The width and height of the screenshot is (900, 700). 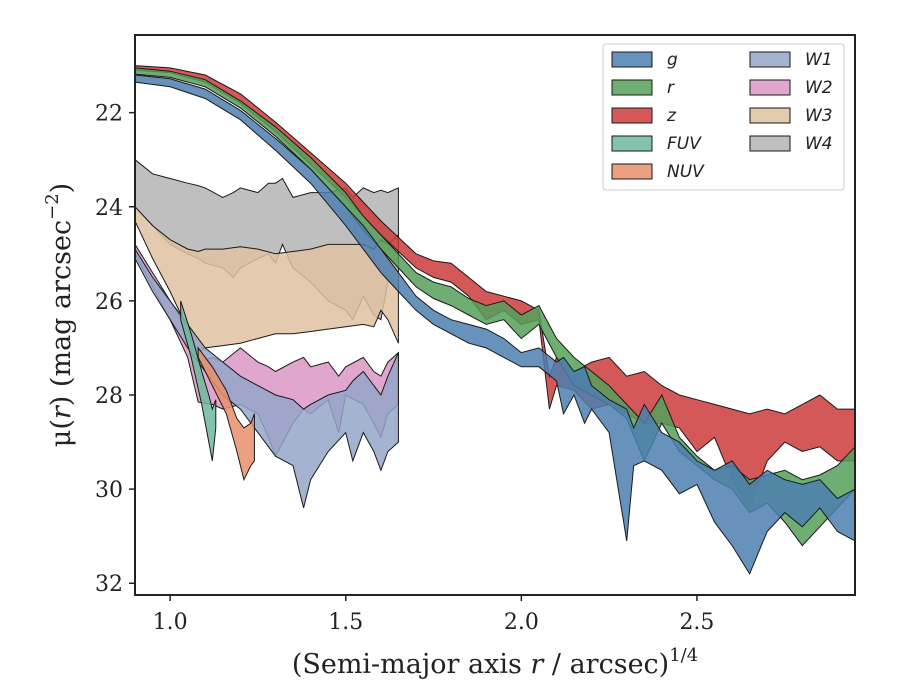 I want to click on y-axis-title: μ(r) (mag arcsec−2), so click(x=59, y=315).